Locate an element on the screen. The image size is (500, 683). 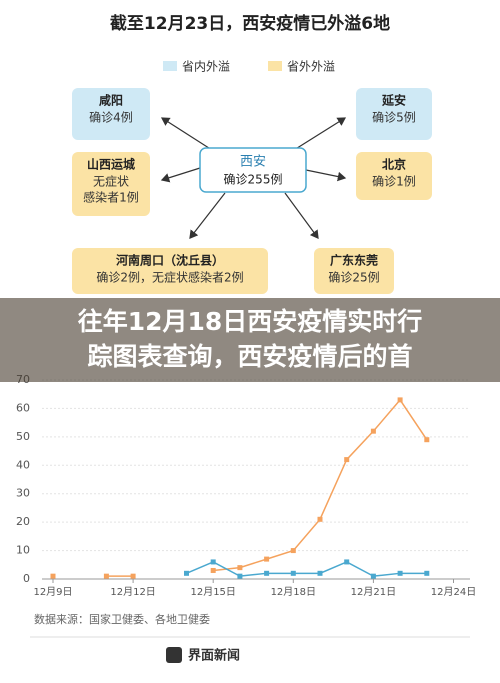
node-name: 咸阳 is located at coordinates (111, 100).